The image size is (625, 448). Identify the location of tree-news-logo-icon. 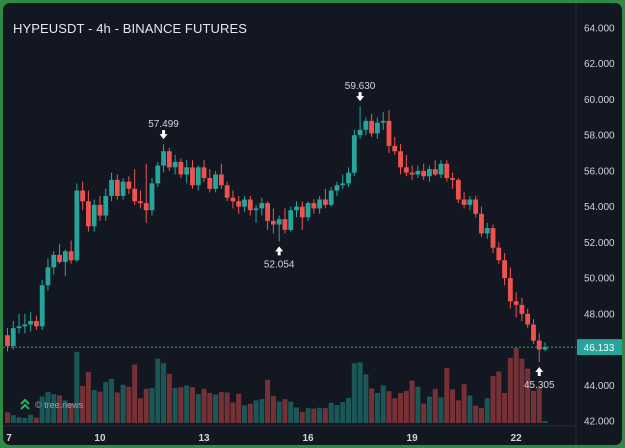
(25, 404).